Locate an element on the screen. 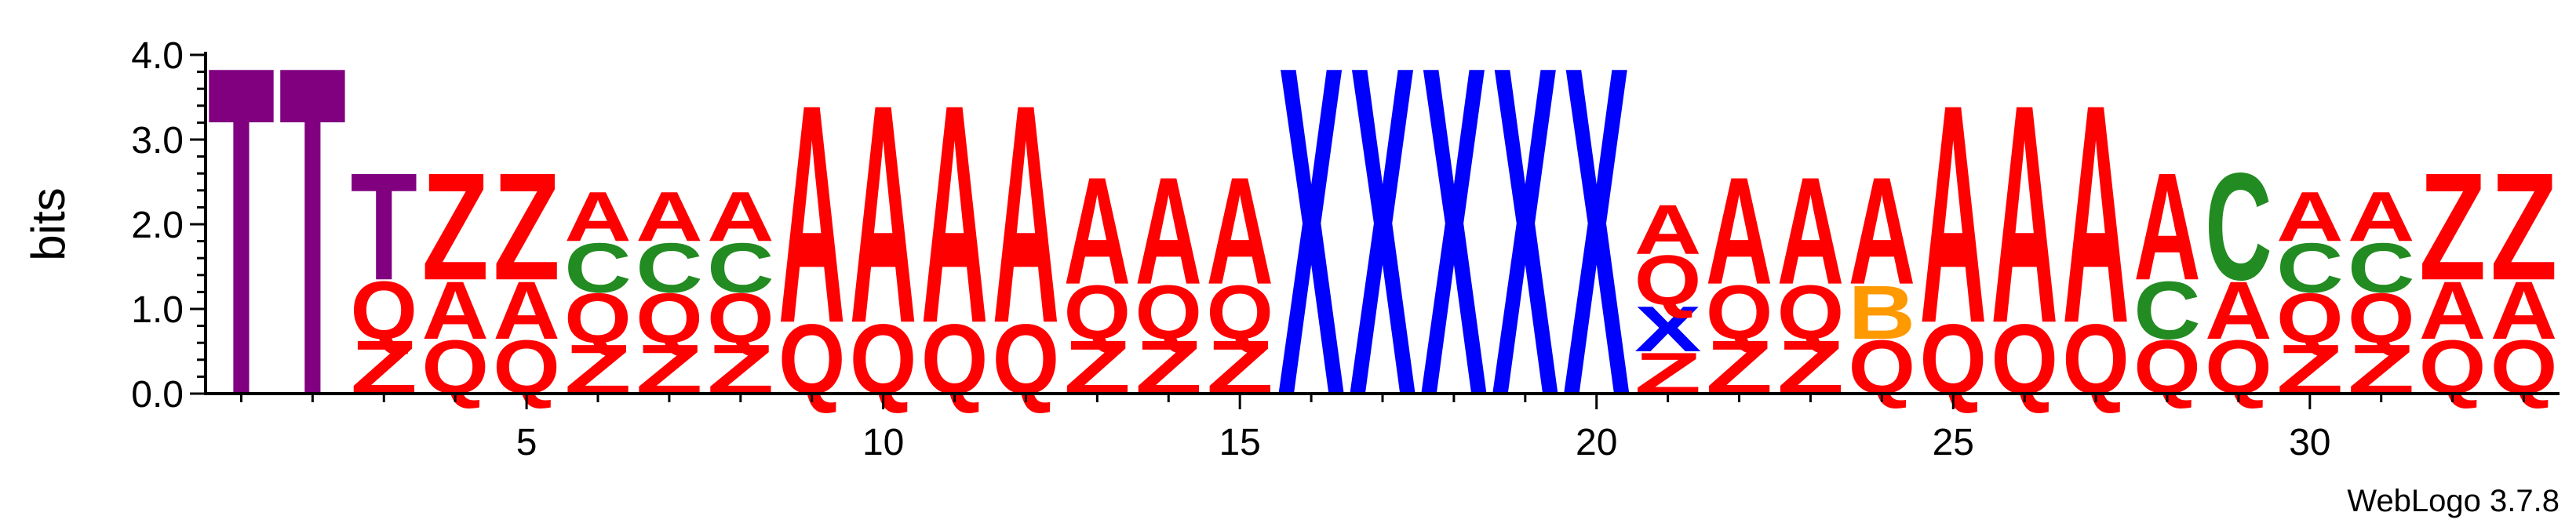  y-tick-label: 4.0 is located at coordinates (157, 56).